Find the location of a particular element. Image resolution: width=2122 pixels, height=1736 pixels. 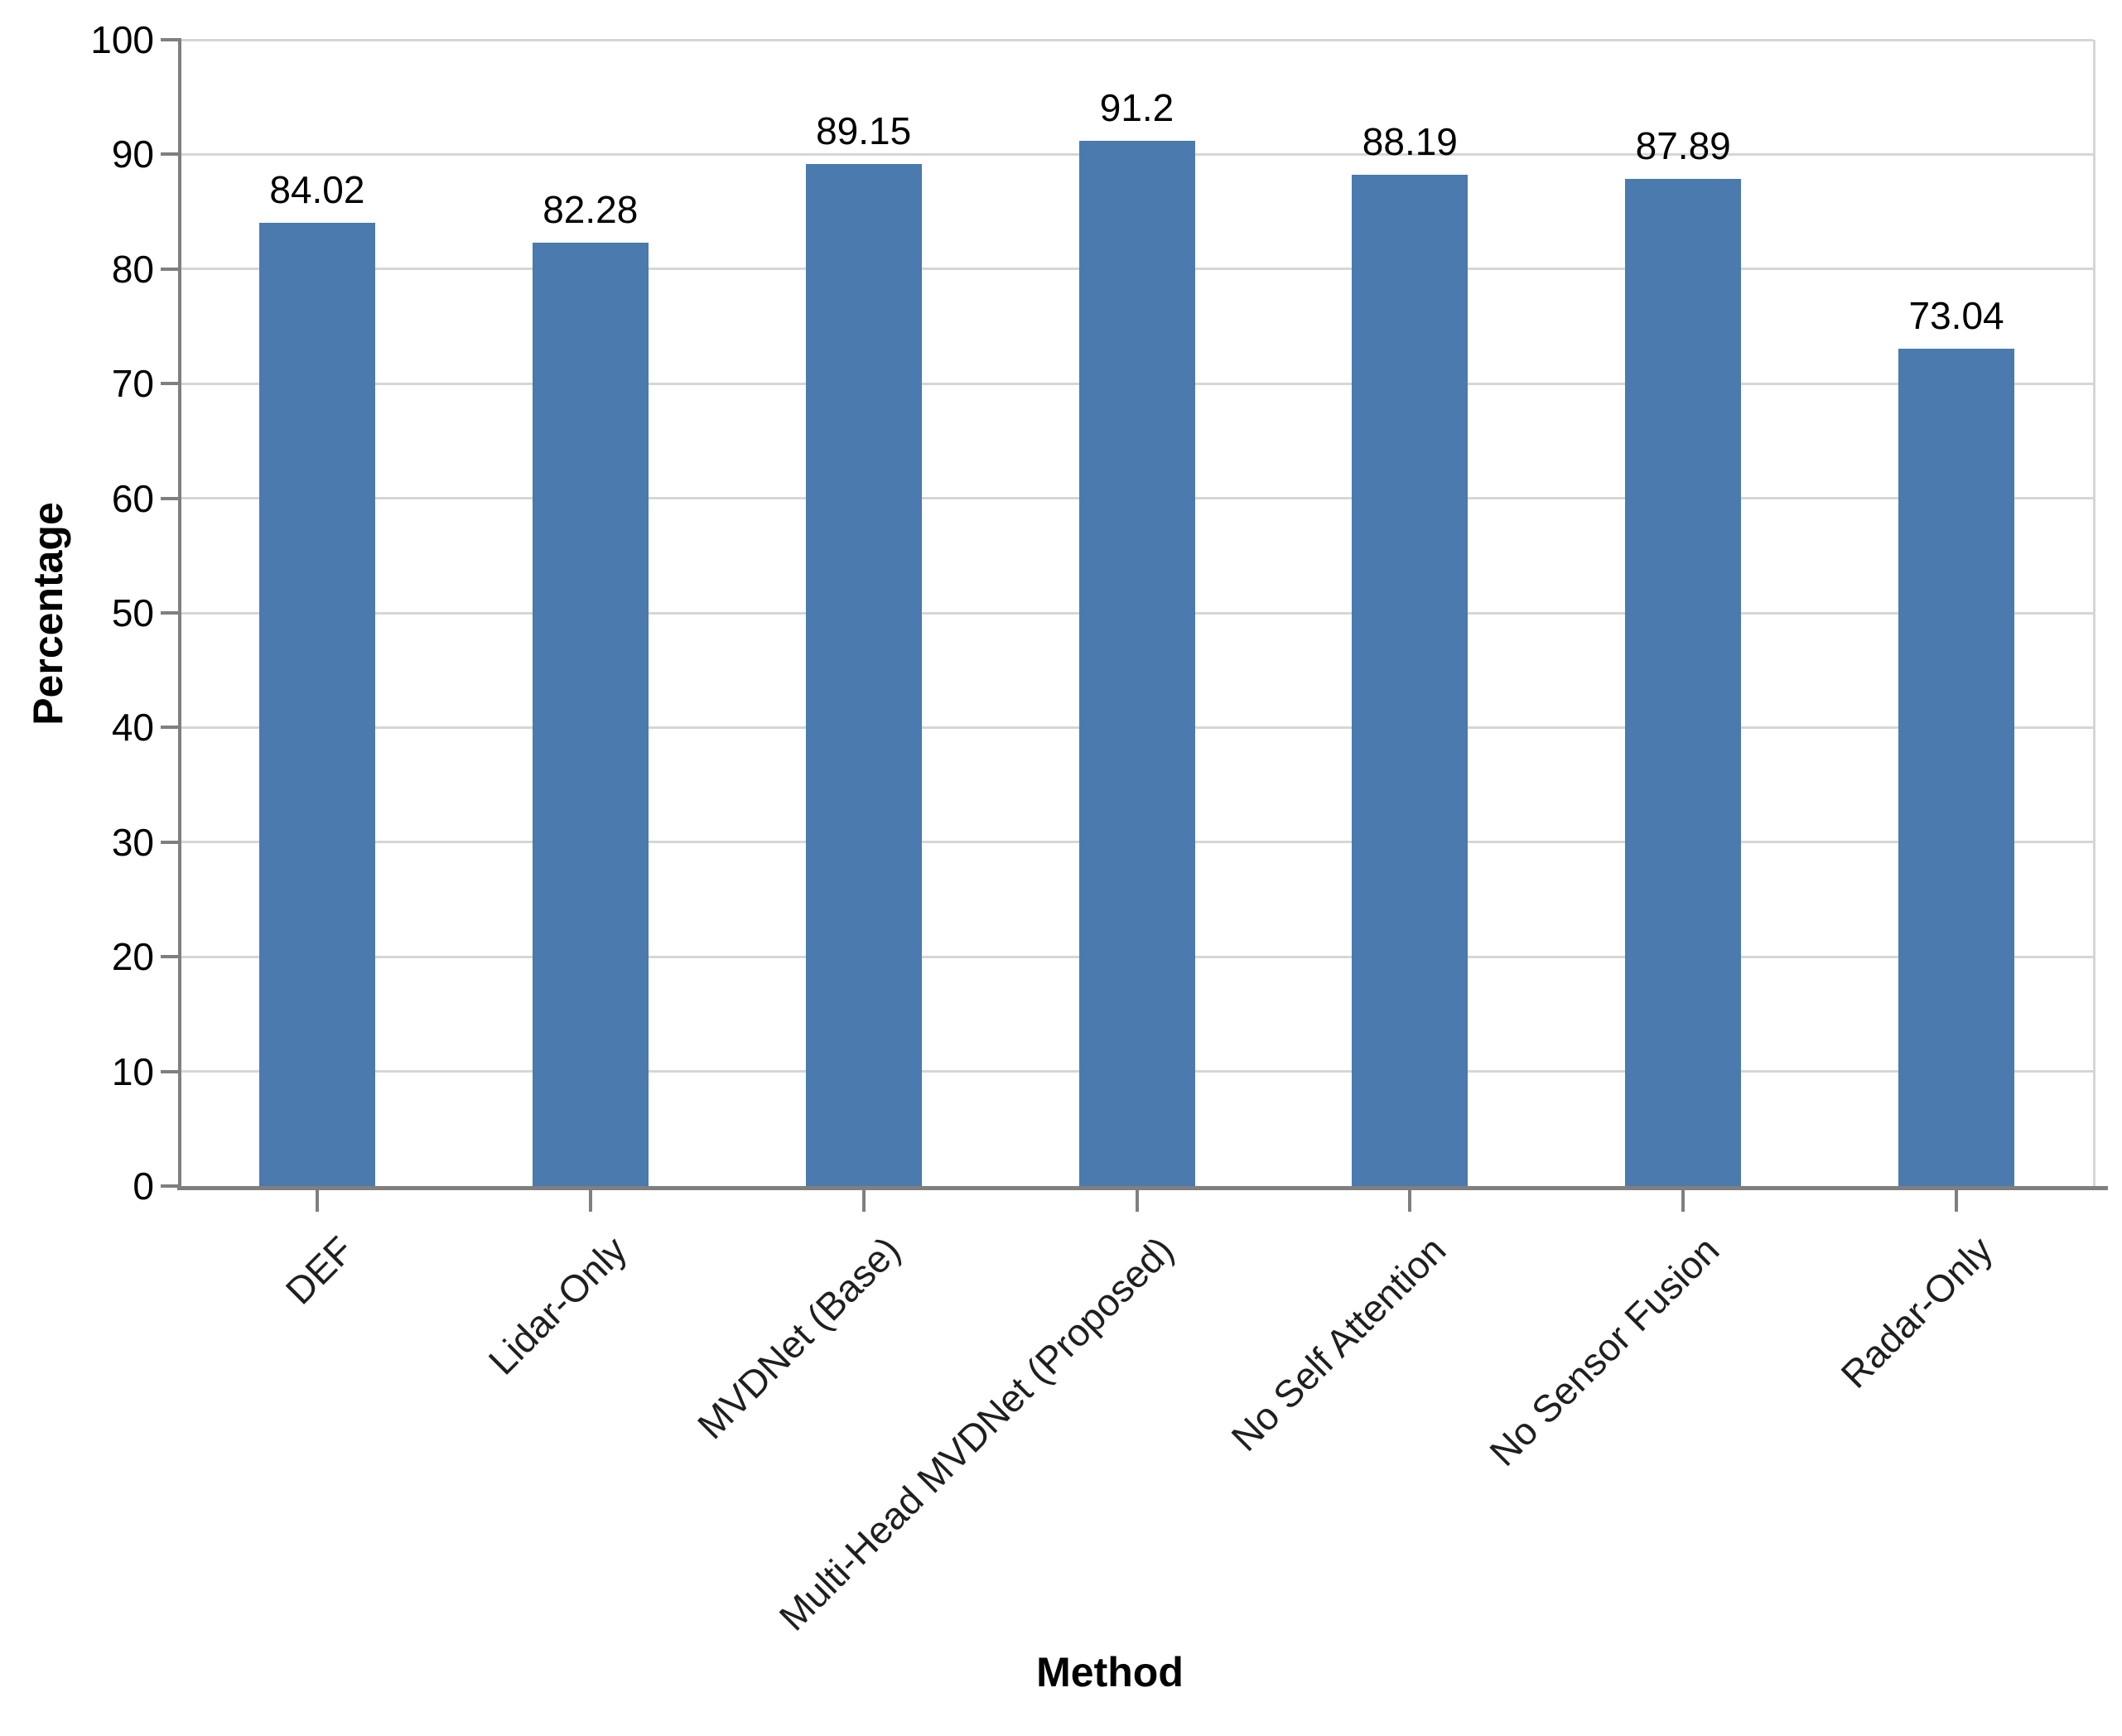

bar-value-label: 89.15 is located at coordinates (864, 131).